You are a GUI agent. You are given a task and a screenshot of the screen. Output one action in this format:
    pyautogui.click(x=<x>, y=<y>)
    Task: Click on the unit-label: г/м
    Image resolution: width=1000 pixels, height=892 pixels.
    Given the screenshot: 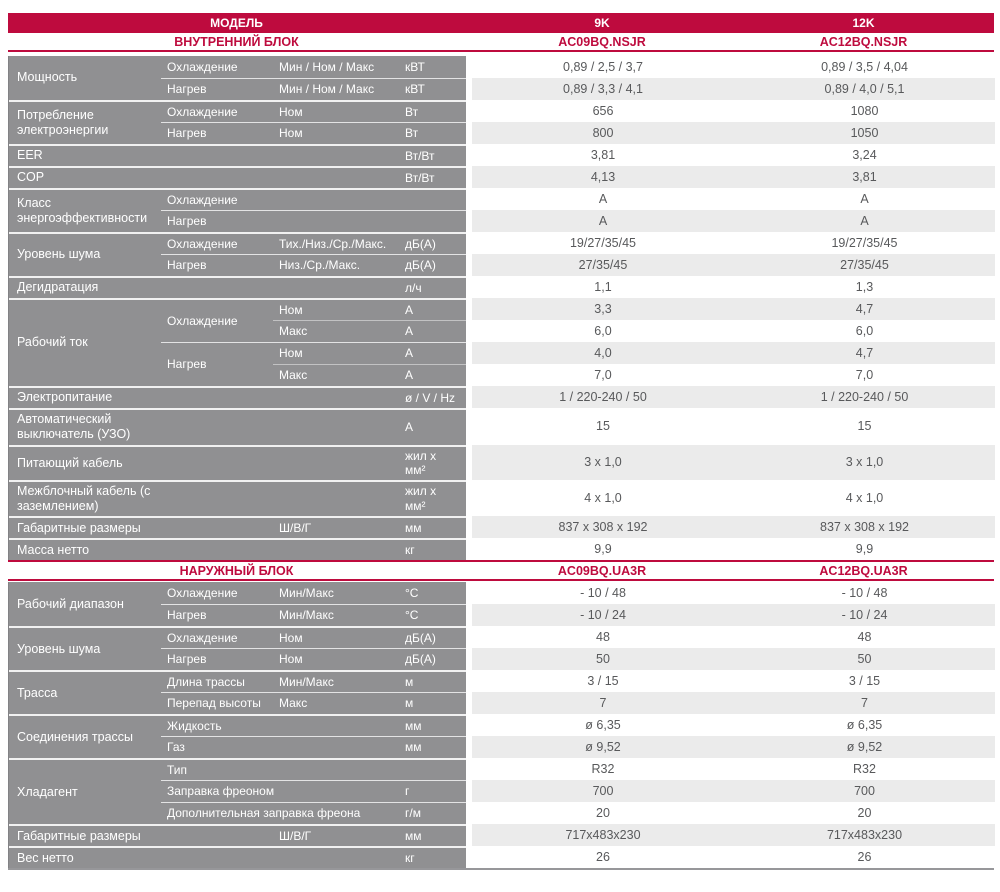 What is the action you would take?
    pyautogui.click(x=432, y=813)
    